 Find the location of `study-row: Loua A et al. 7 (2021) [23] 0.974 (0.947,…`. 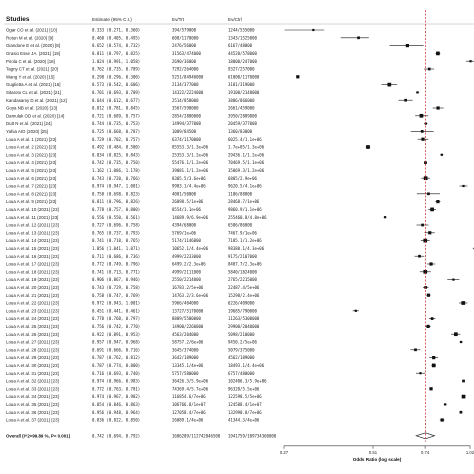

study-row: Loua A et al. 7 (2021) [23] 0.974 (0.947,… is located at coordinates (134, 186).